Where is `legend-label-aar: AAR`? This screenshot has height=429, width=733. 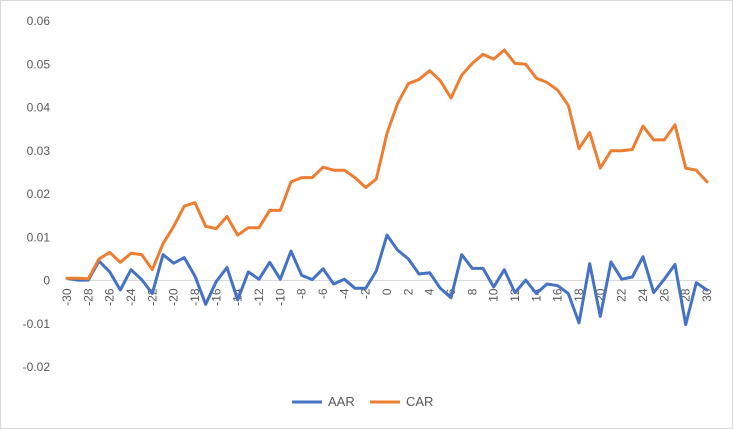
legend-label-aar: AAR is located at coordinates (341, 401).